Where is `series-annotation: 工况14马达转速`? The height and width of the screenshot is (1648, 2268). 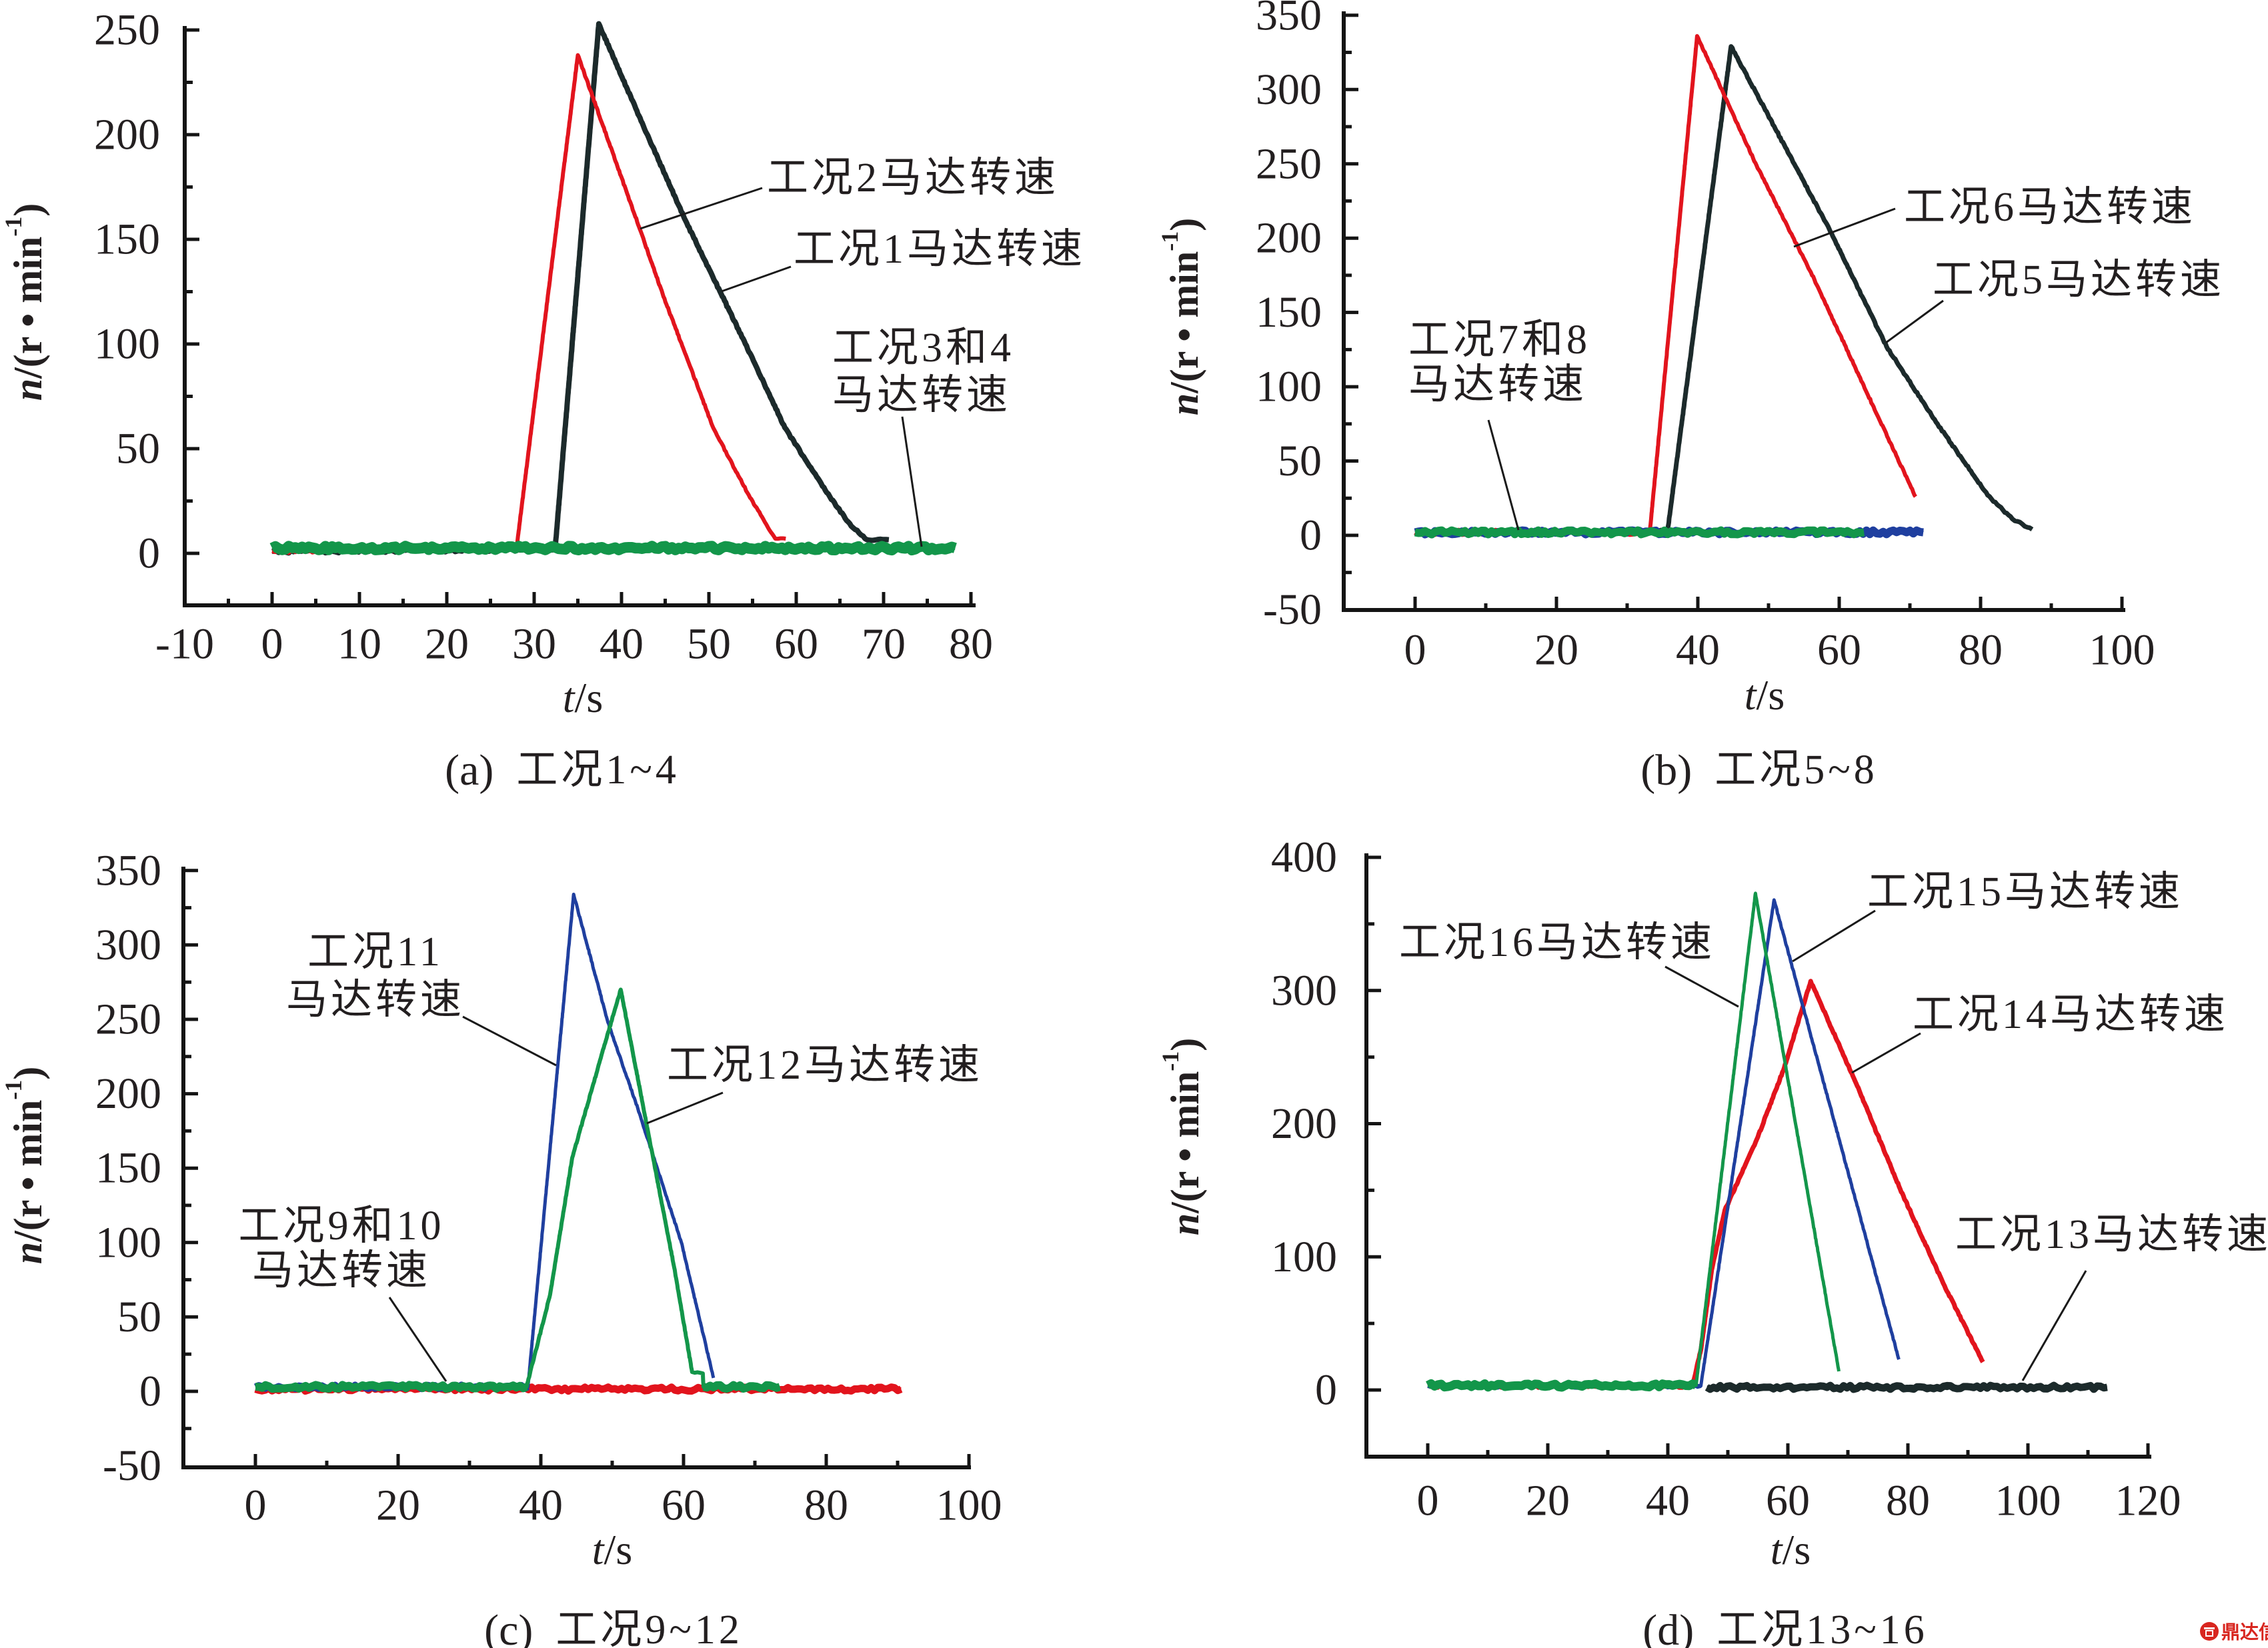
series-annotation: 工况14马达转速 is located at coordinates (2040, 1033).